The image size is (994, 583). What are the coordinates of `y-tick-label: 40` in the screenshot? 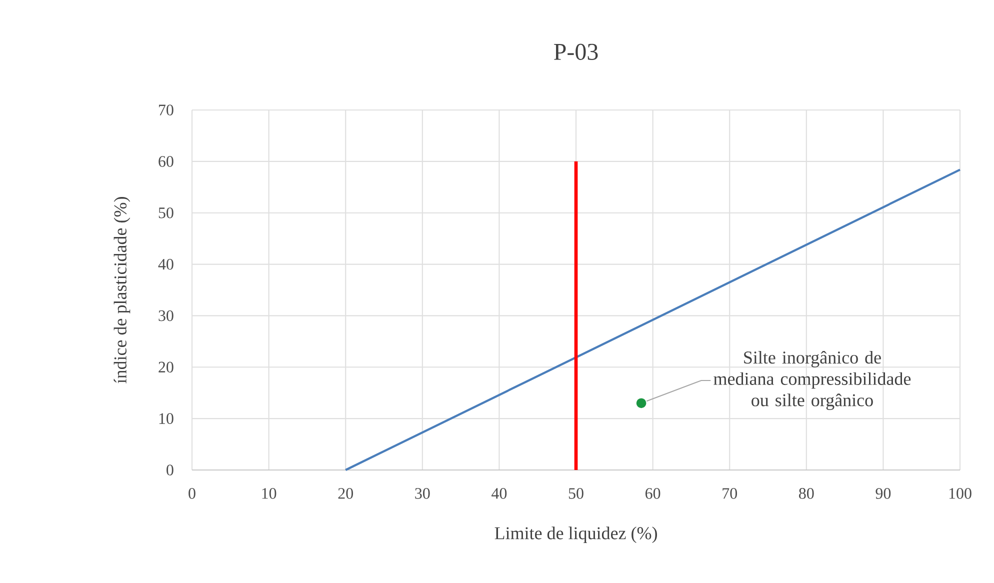 It's located at (166, 264).